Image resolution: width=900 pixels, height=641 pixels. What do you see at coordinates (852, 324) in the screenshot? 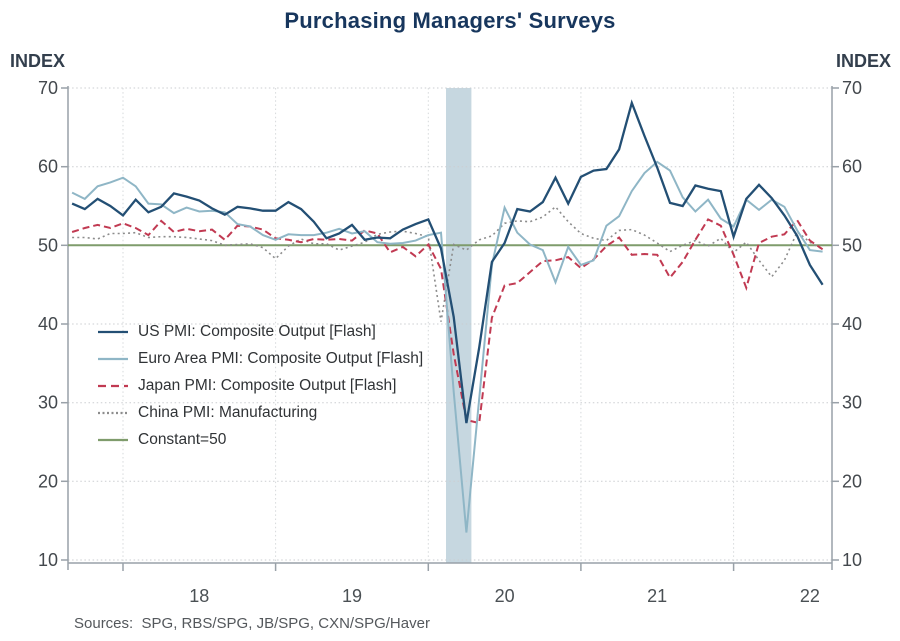
I see `y-tick-label-right: 40` at bounding box center [852, 324].